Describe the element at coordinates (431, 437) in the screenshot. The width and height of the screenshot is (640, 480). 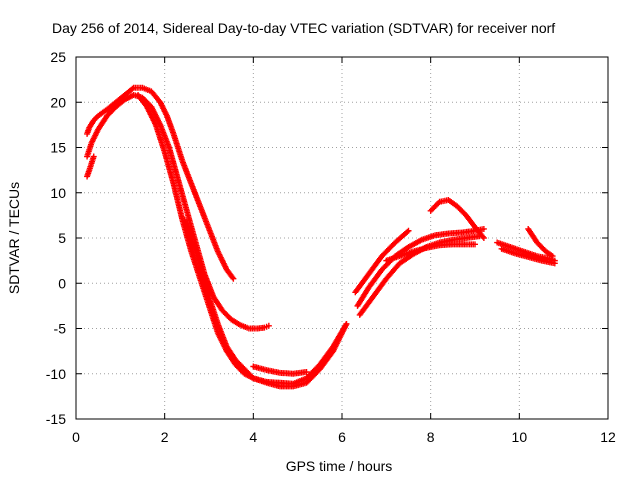
I see `x-tick-label: 8` at that location.